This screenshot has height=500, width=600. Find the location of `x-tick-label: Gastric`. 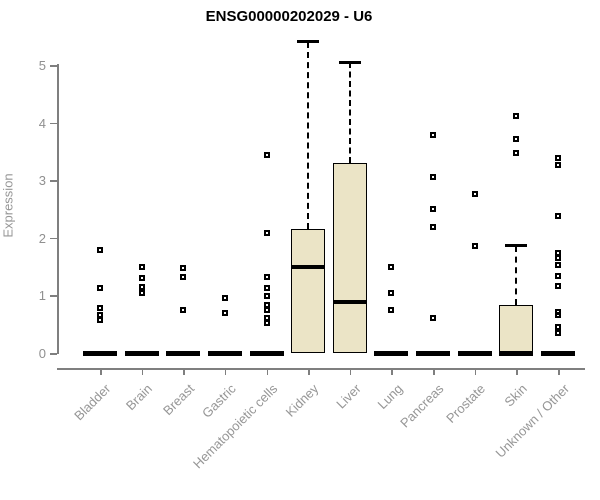

x-tick-label: Gastric is located at coordinates (218, 401).